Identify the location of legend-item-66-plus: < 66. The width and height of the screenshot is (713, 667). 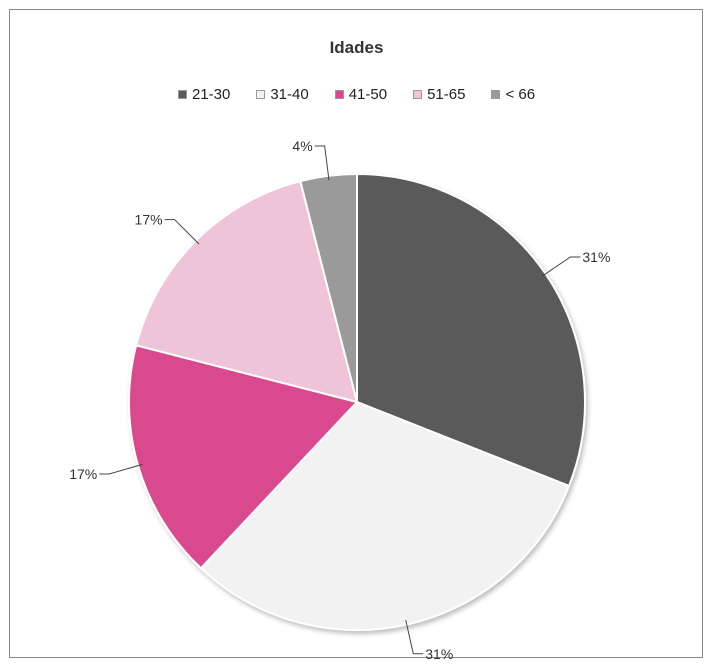
(513, 94).